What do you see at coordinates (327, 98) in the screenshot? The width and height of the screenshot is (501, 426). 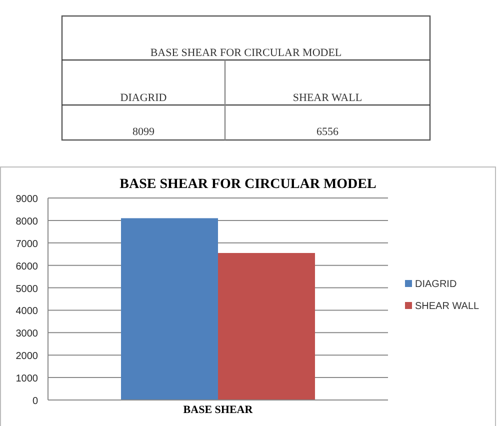 I see `text: SHEAR WALL` at bounding box center [327, 98].